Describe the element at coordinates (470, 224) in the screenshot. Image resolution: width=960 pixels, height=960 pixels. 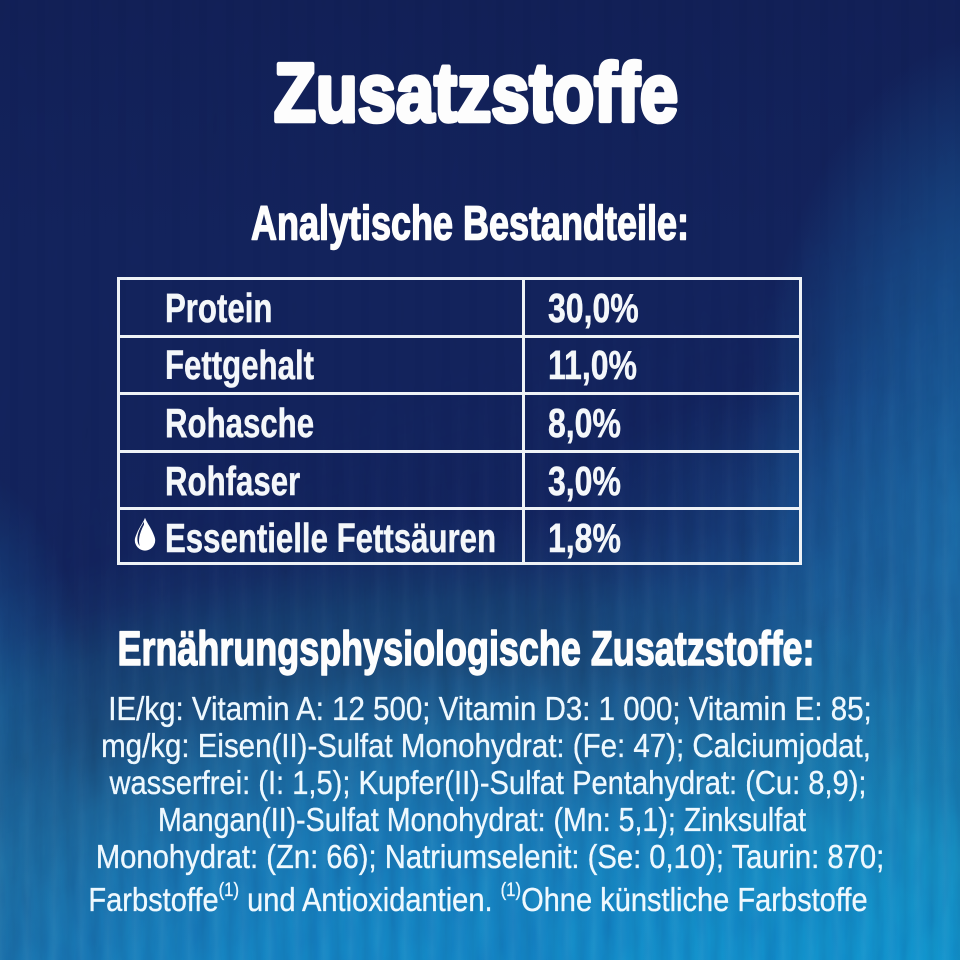
I see `svg-text: Analytische Bestandteile:` at that location.